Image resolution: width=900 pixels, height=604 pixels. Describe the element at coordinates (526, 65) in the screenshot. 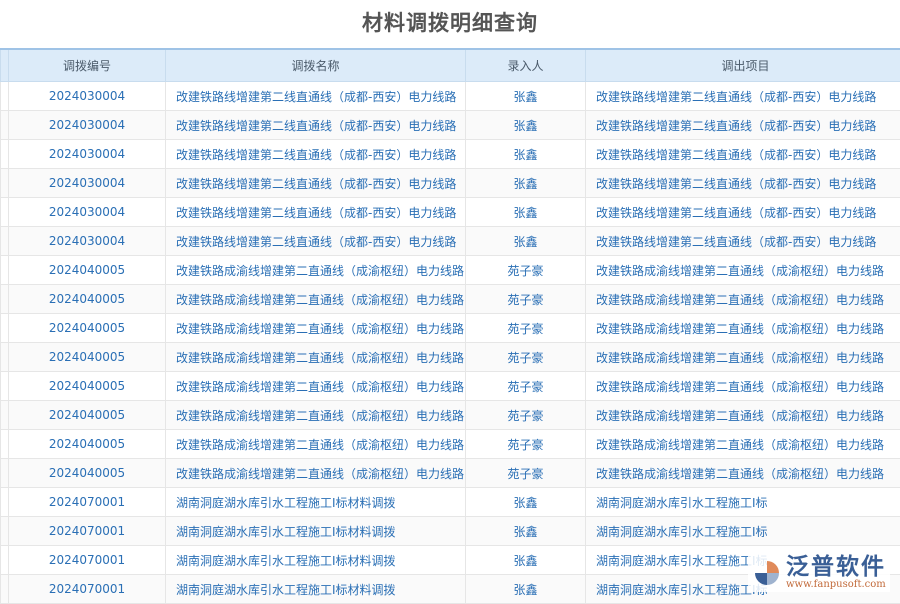

I see `column-header-creator: 录入人` at that location.